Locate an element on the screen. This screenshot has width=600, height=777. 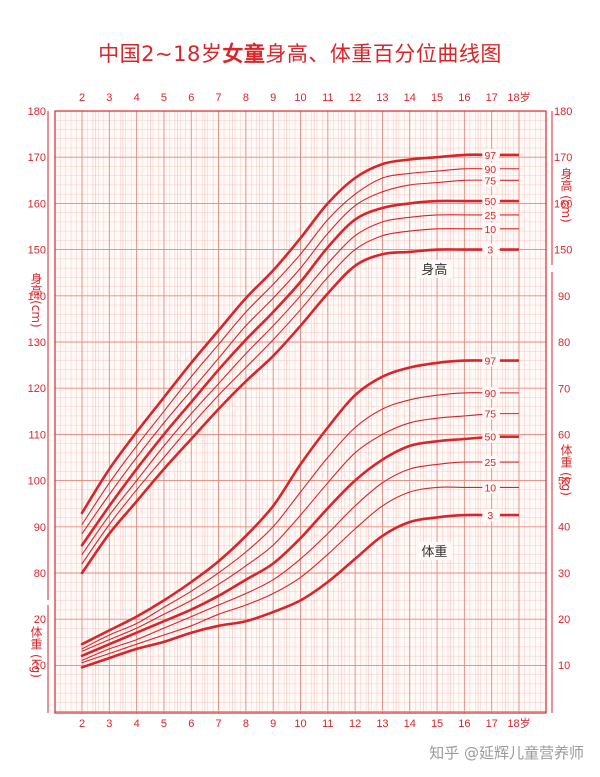
weight-tick-label-right: 10 is located at coordinates (564, 666).